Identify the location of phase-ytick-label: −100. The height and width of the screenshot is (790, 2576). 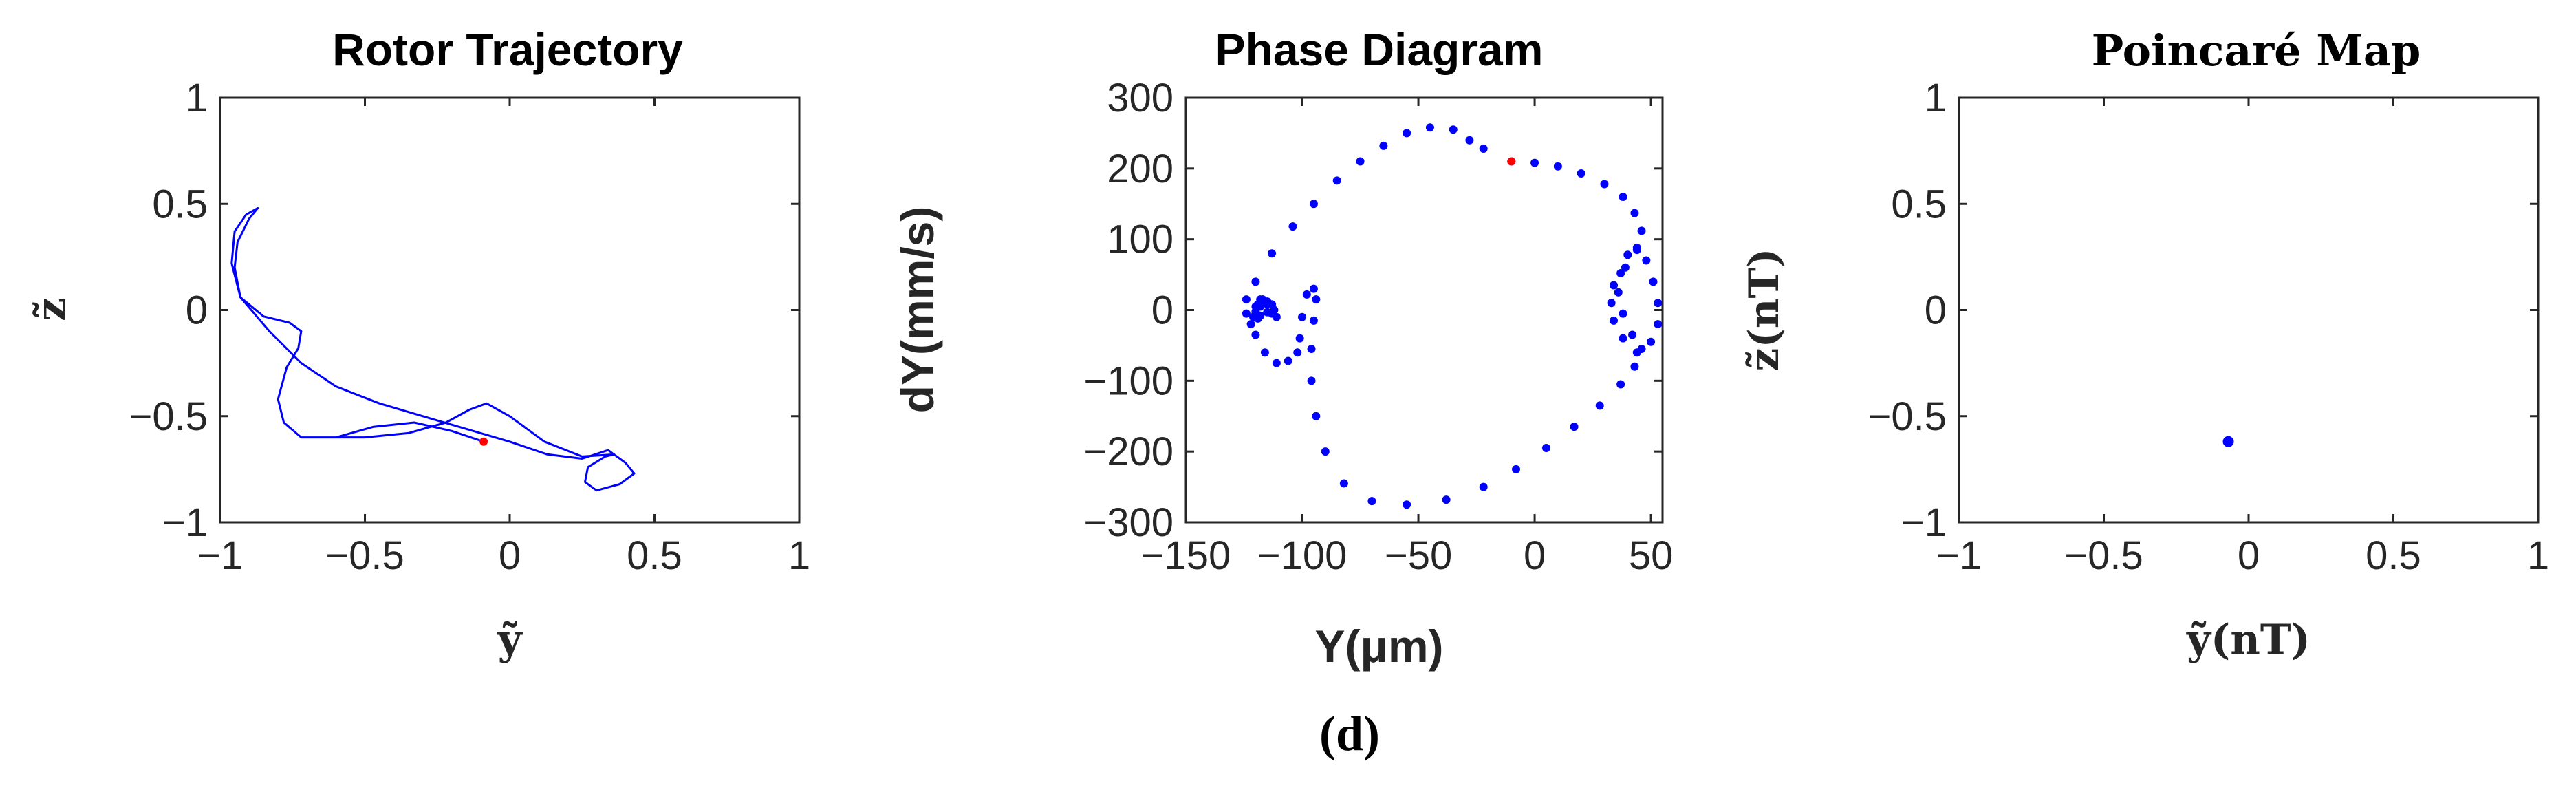
(1128, 381).